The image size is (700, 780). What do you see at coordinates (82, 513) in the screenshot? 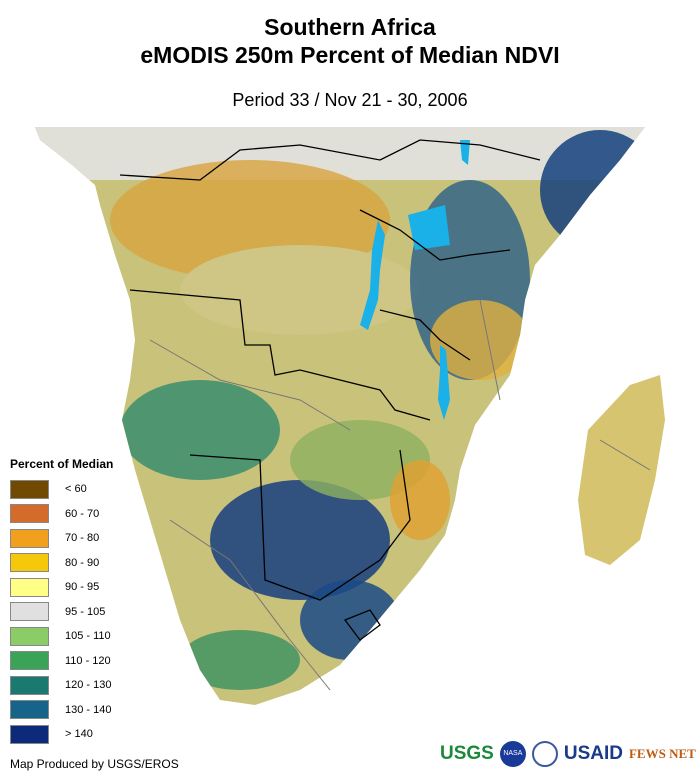
I see `legend-label: 60 - 70` at bounding box center [82, 513].